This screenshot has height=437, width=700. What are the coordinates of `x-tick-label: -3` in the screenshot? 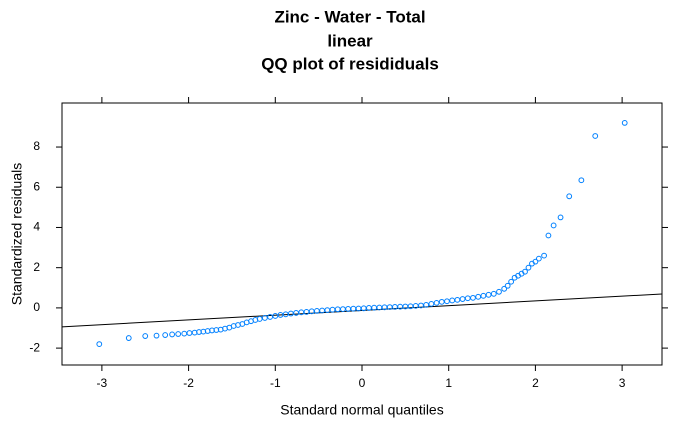 It's located at (102, 383).